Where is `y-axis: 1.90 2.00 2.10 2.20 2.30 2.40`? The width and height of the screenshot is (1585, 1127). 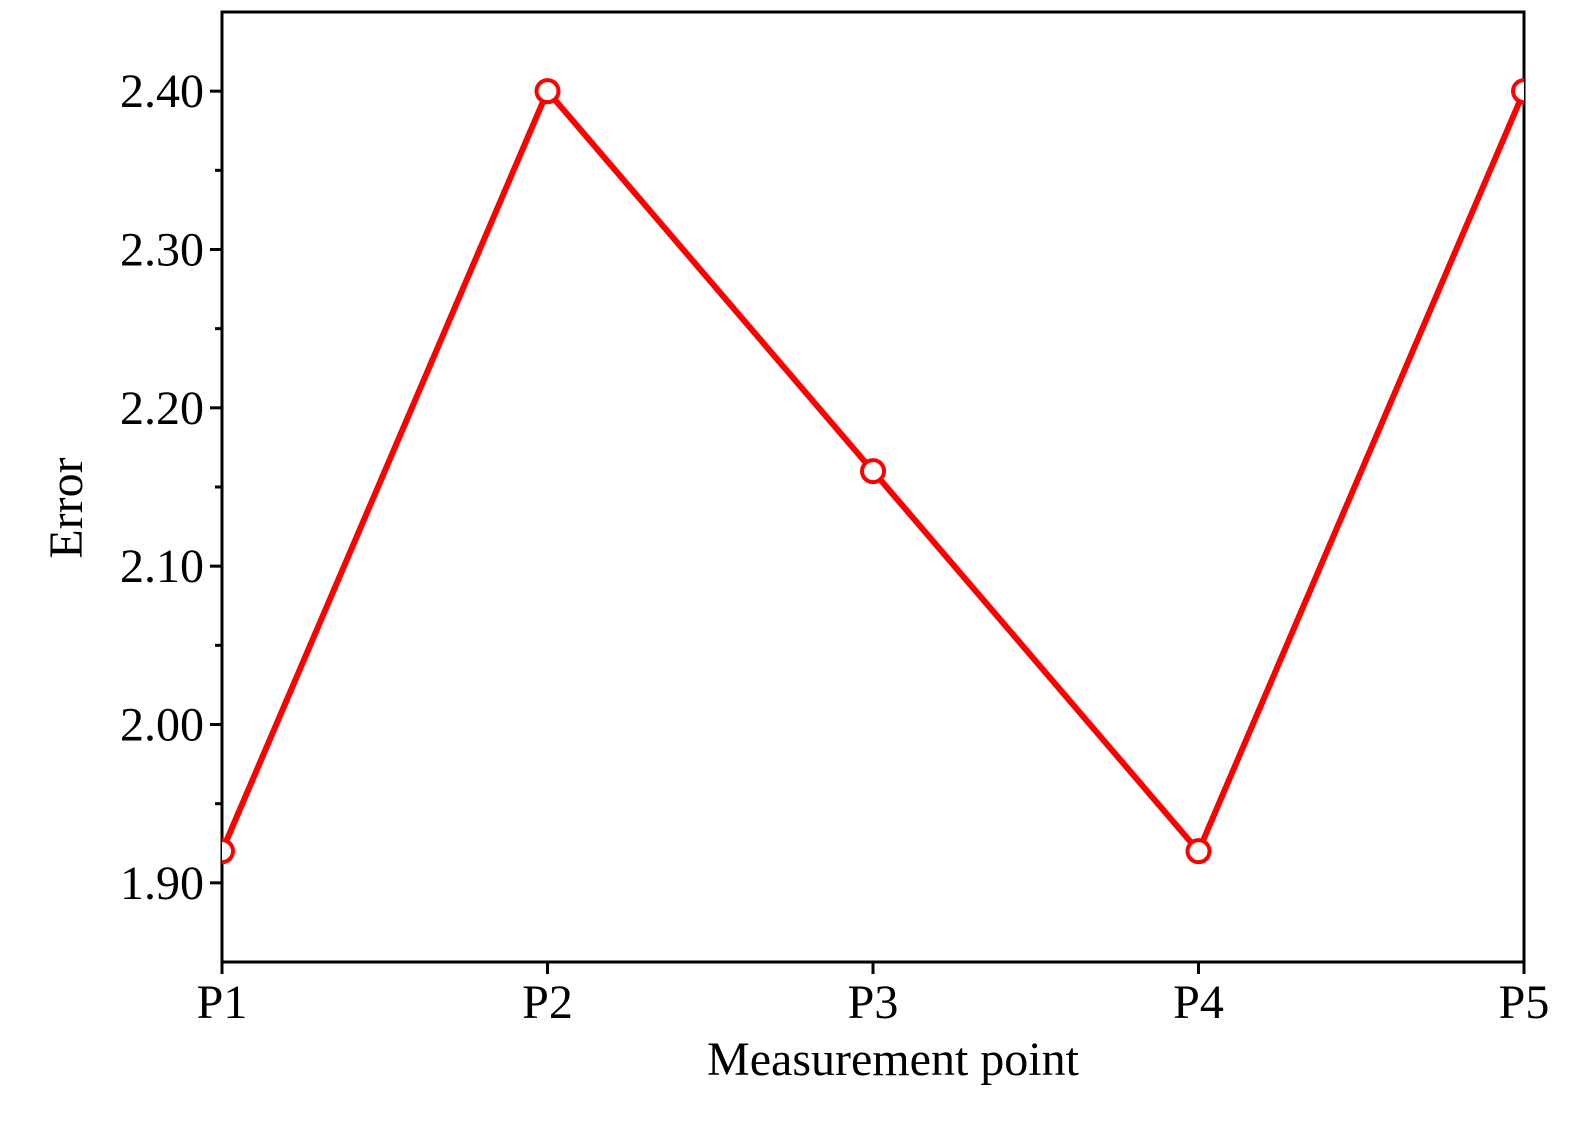
y-axis: 1.90 2.00 2.10 2.20 2.30 2.40 is located at coordinates (171, 487).